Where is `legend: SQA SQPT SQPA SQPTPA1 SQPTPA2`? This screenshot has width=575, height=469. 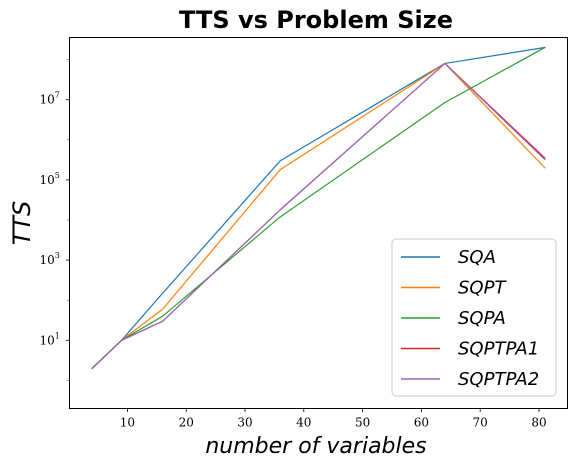 legend: SQA SQPT SQPA SQPTPA1 SQPTPA2 is located at coordinates (474, 317).